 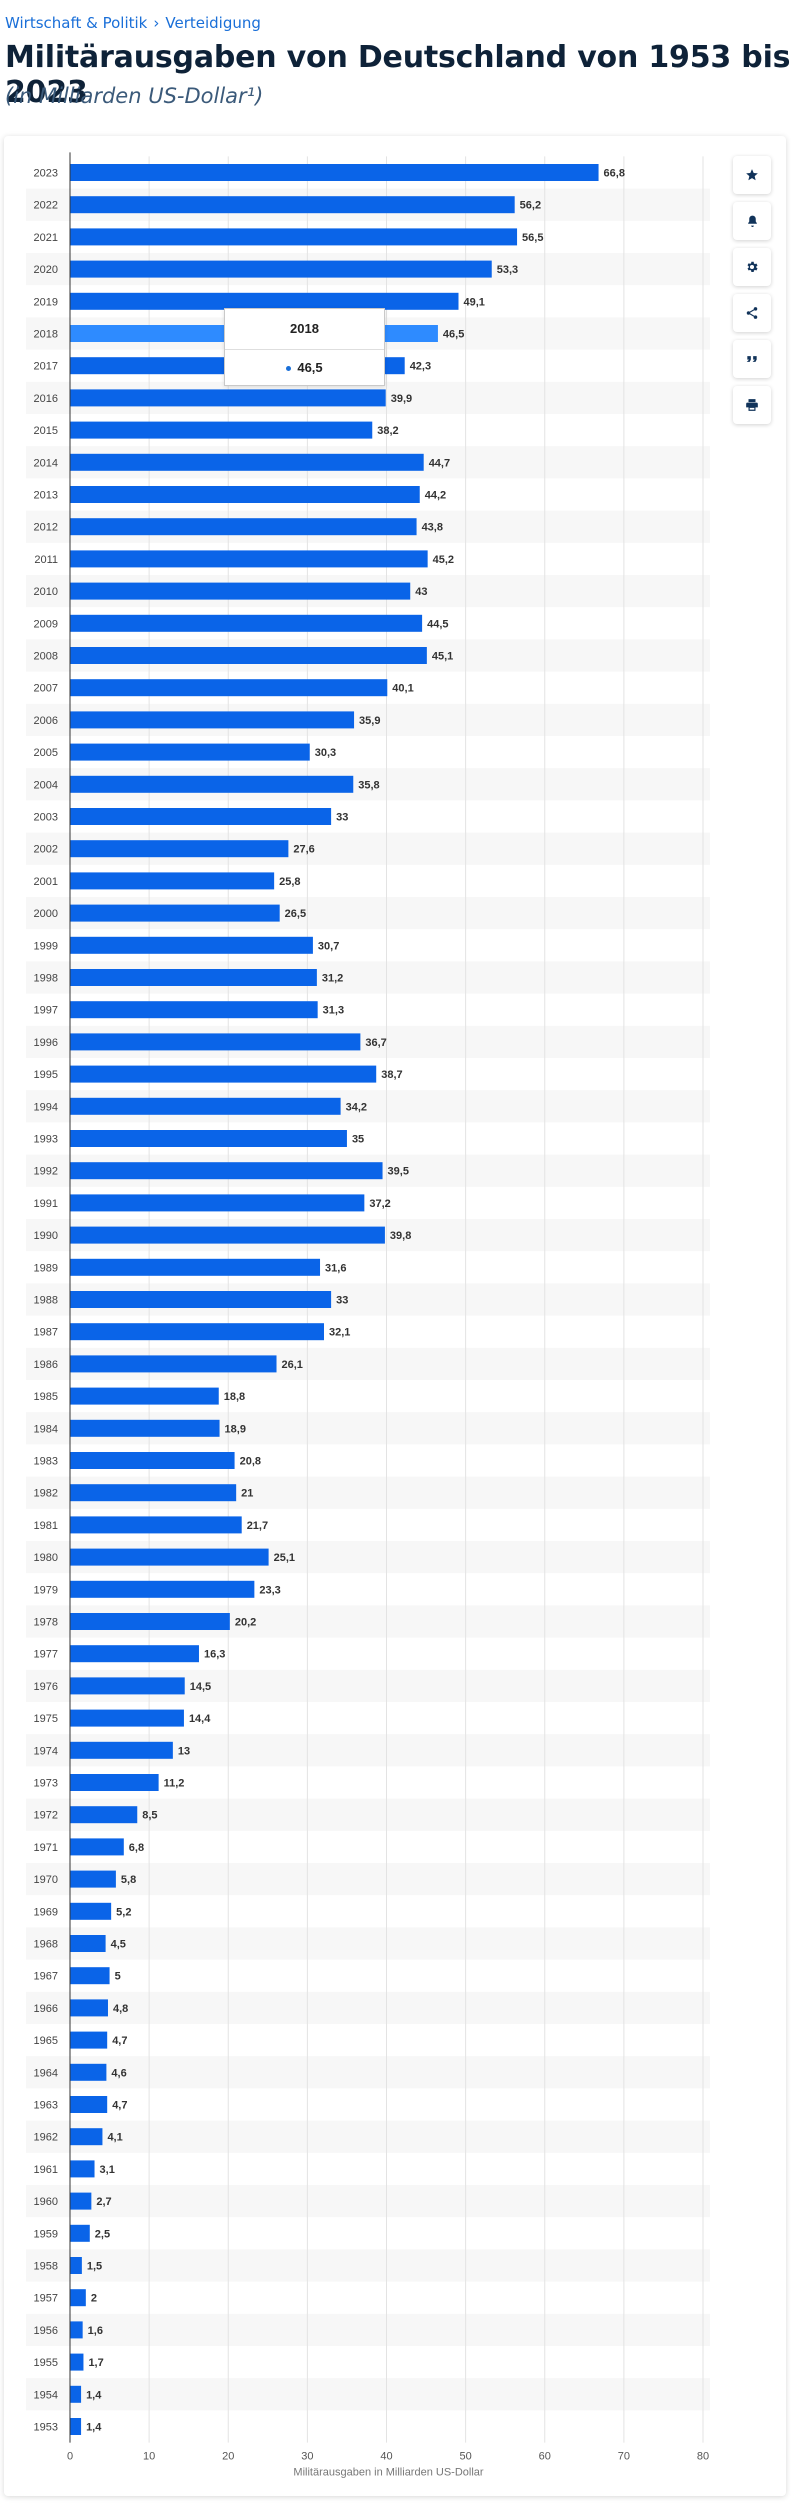 What do you see at coordinates (128, 1880) in the screenshot?
I see `data-label: 5,8` at bounding box center [128, 1880].